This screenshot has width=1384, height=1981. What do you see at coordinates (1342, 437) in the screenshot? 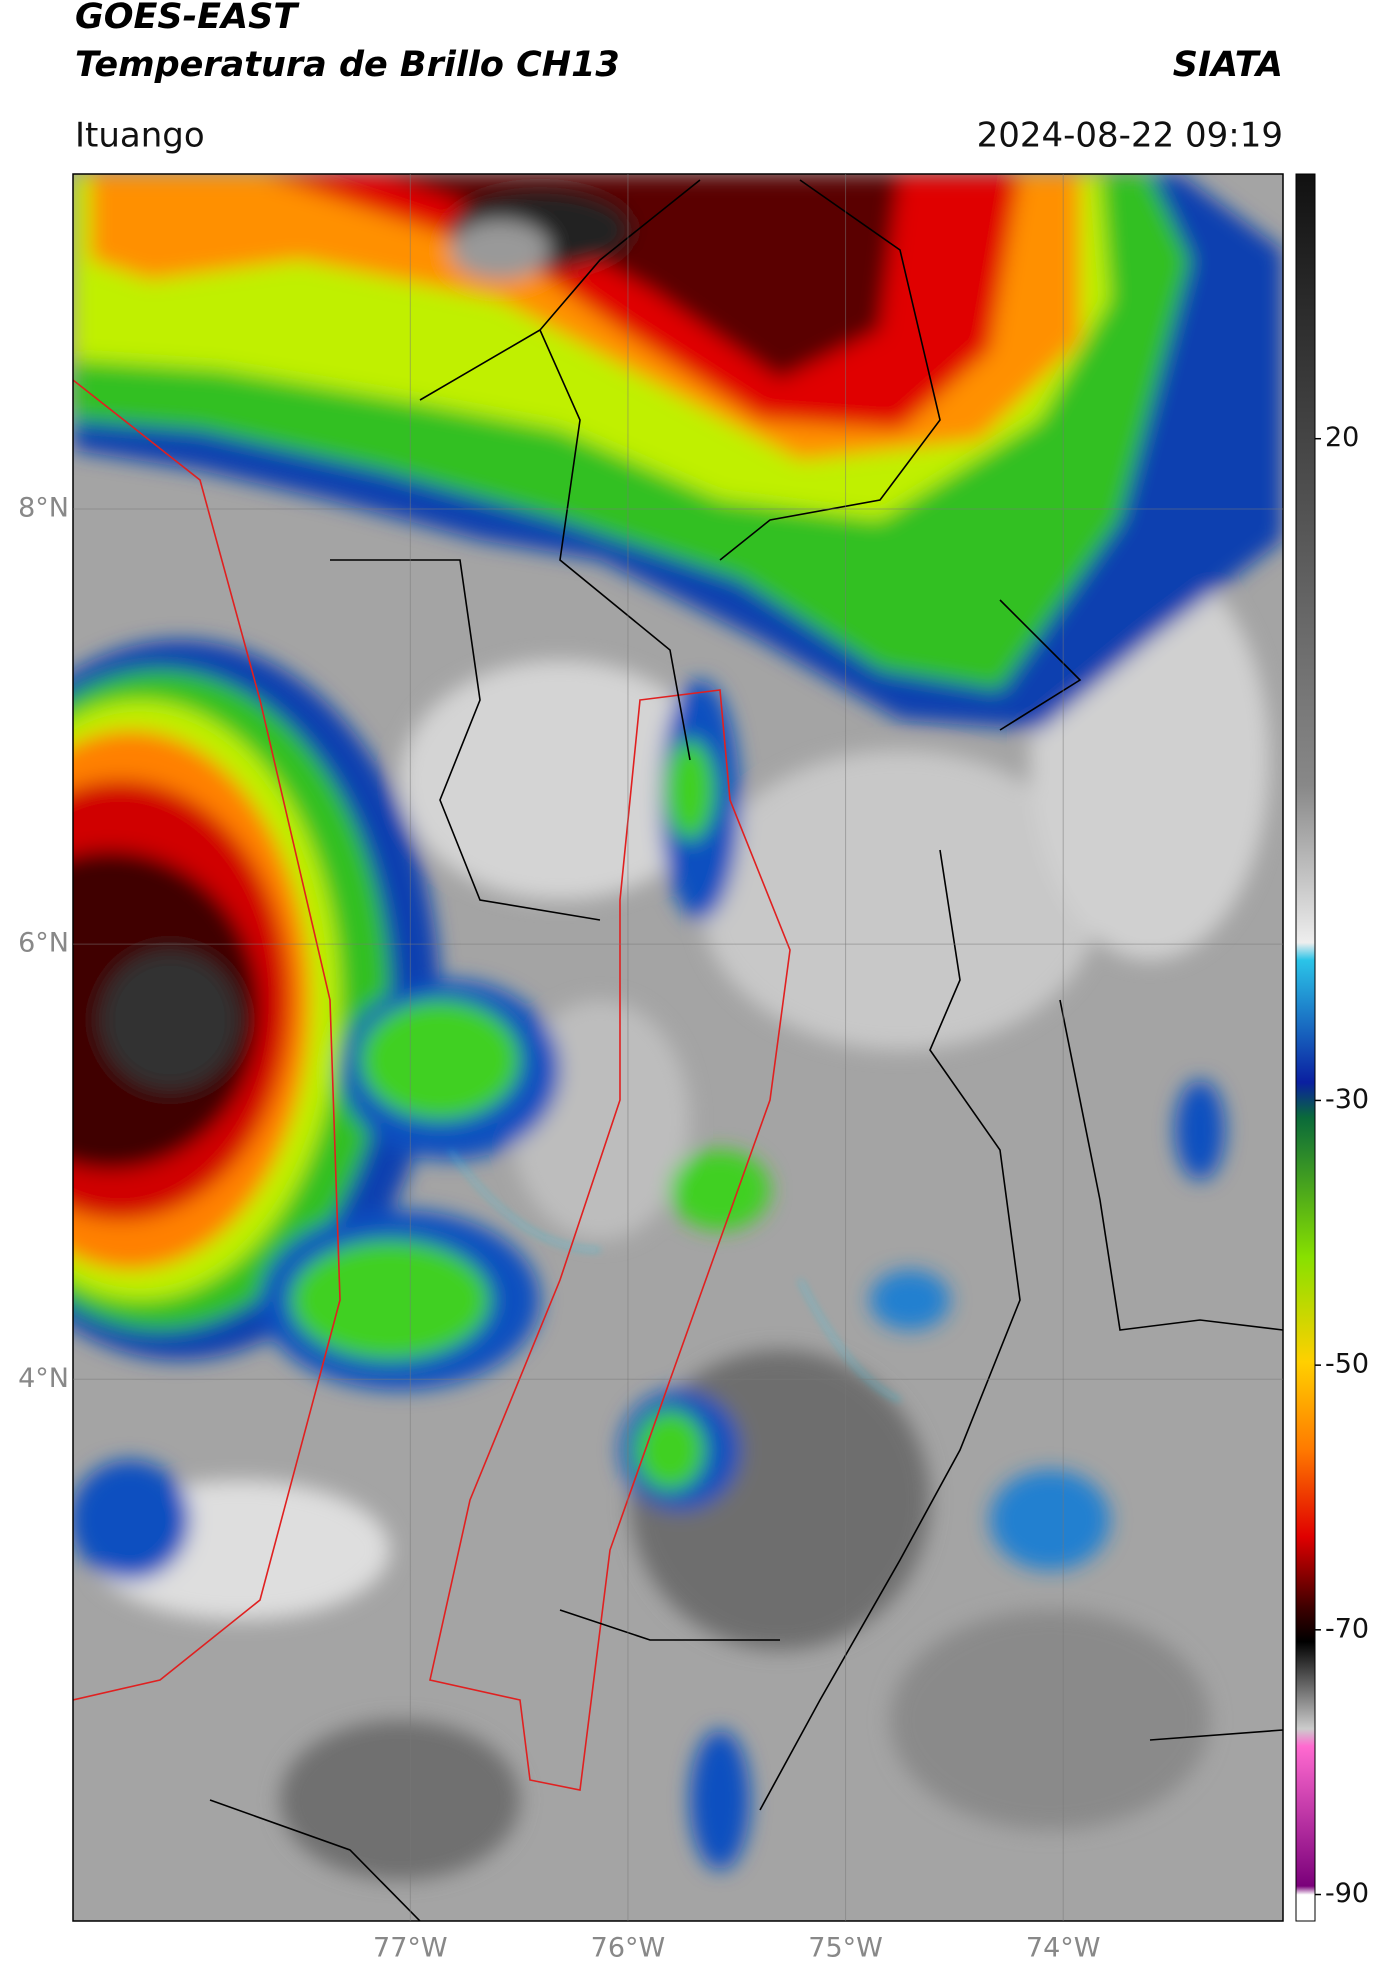
I see `colorbar-tick-label: 20` at bounding box center [1342, 437].